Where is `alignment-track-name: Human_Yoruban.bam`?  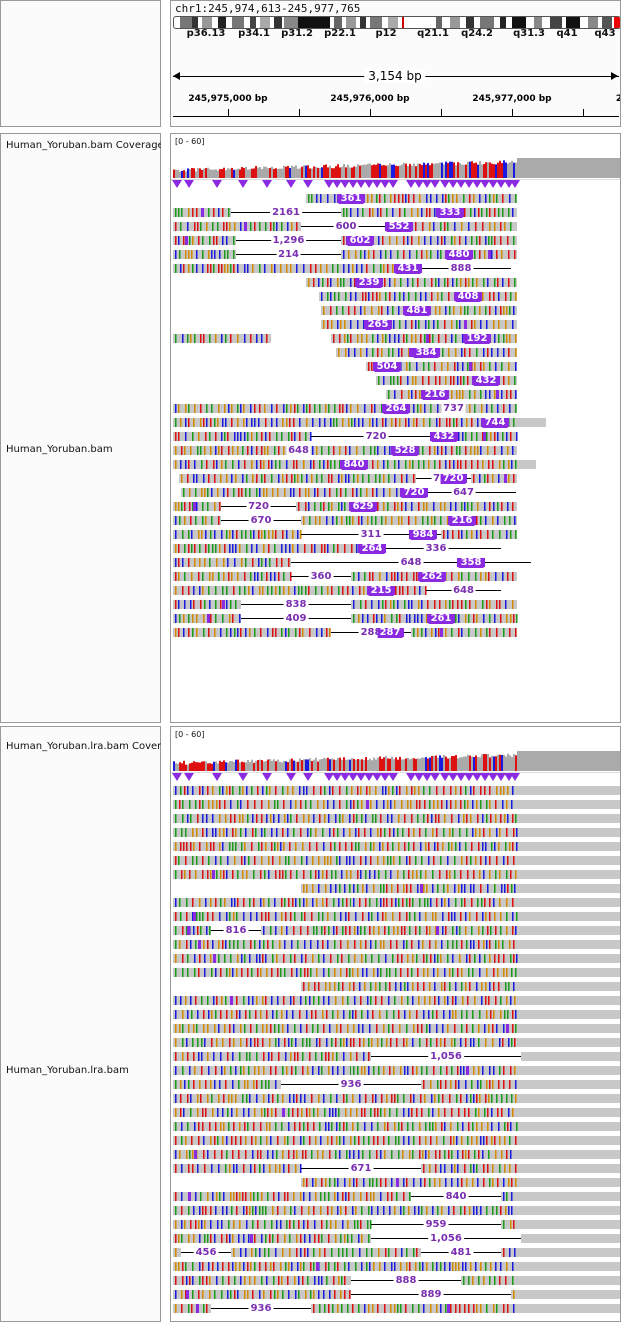
alignment-track-name: Human_Yoruban.bam is located at coordinates (59, 449).